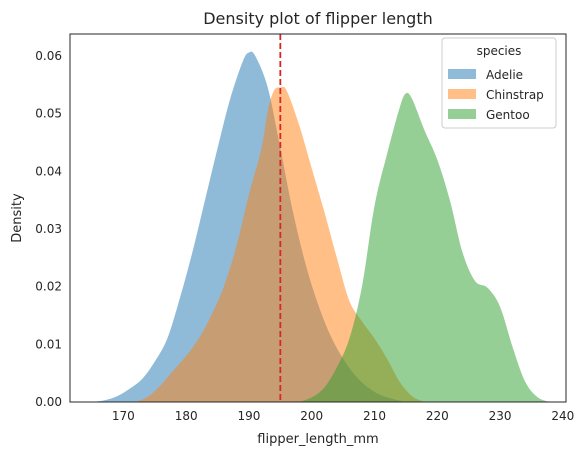 The image size is (576, 459). I want to click on legend-swatch-chinstrap, so click(462, 94).